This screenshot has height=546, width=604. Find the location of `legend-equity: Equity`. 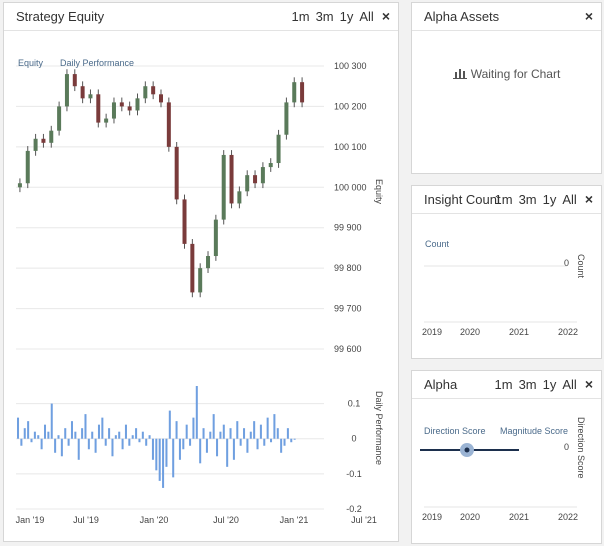

legend-equity: Equity is located at coordinates (31, 63).